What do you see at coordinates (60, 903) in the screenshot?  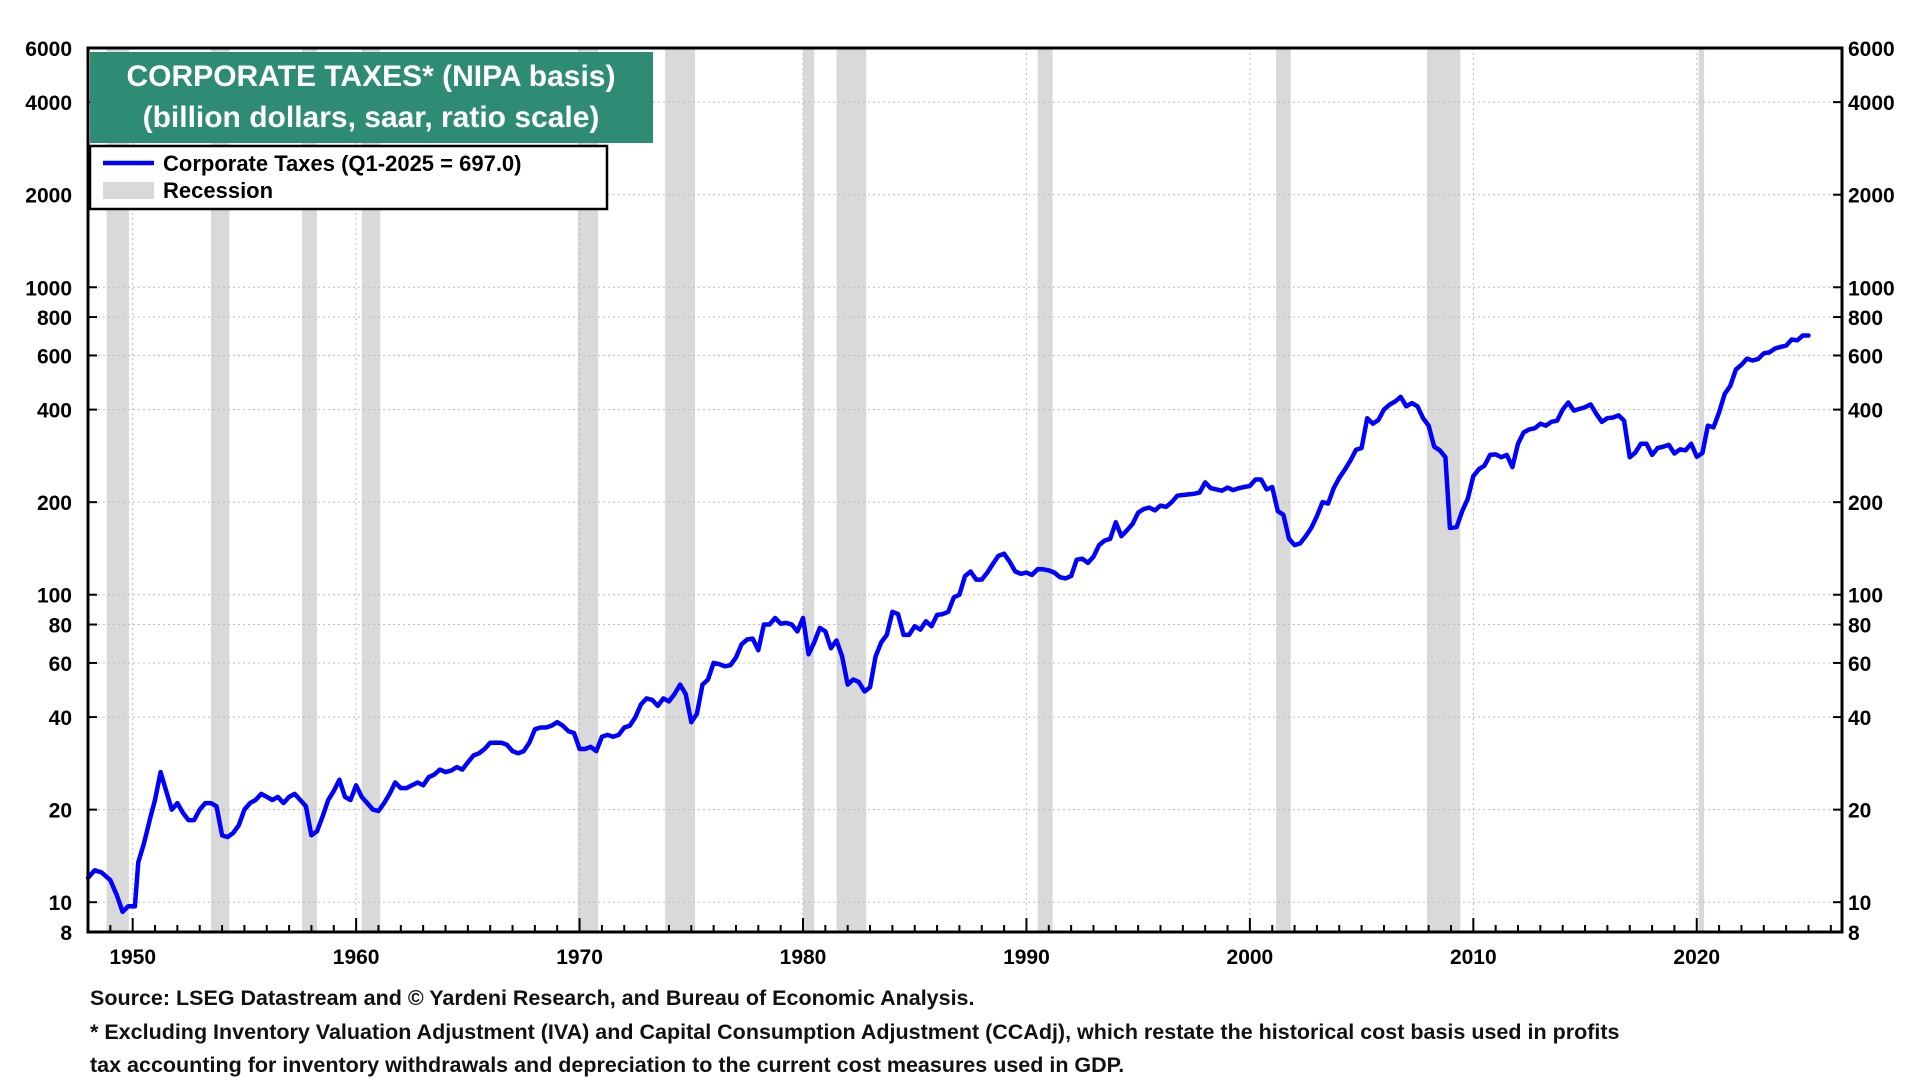 I see `y-tick-label-left-10: 10` at bounding box center [60, 903].